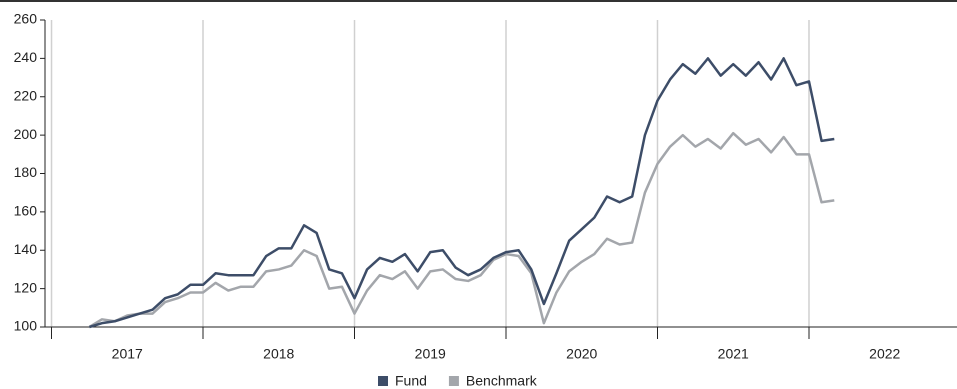 The height and width of the screenshot is (389, 957). What do you see at coordinates (26, 134) in the screenshot?
I see `y-tick-label: 200` at bounding box center [26, 134].